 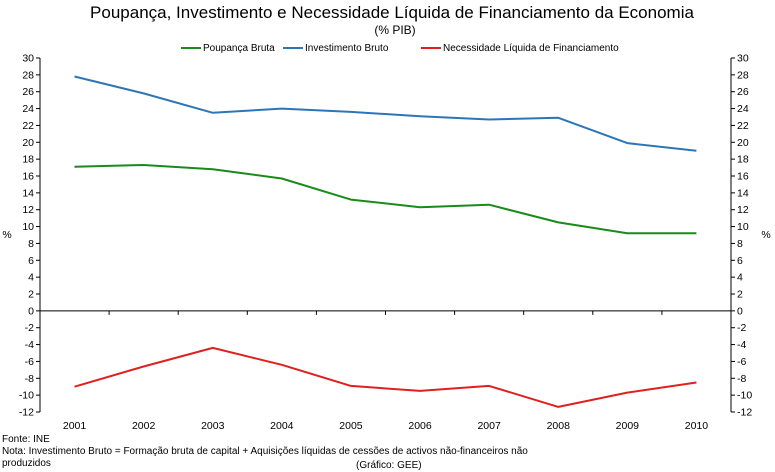 What do you see at coordinates (282, 426) in the screenshot?
I see `x-tick-label: 2004` at bounding box center [282, 426].